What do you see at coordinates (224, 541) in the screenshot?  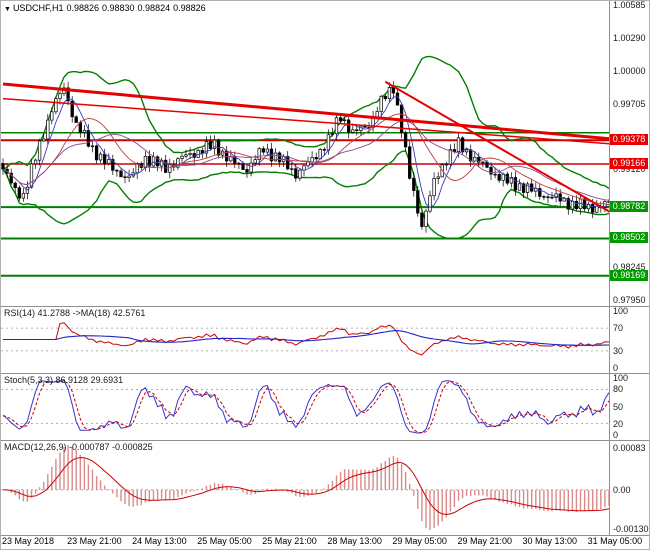 I see `time-label: 25 May 05:00` at bounding box center [224, 541].